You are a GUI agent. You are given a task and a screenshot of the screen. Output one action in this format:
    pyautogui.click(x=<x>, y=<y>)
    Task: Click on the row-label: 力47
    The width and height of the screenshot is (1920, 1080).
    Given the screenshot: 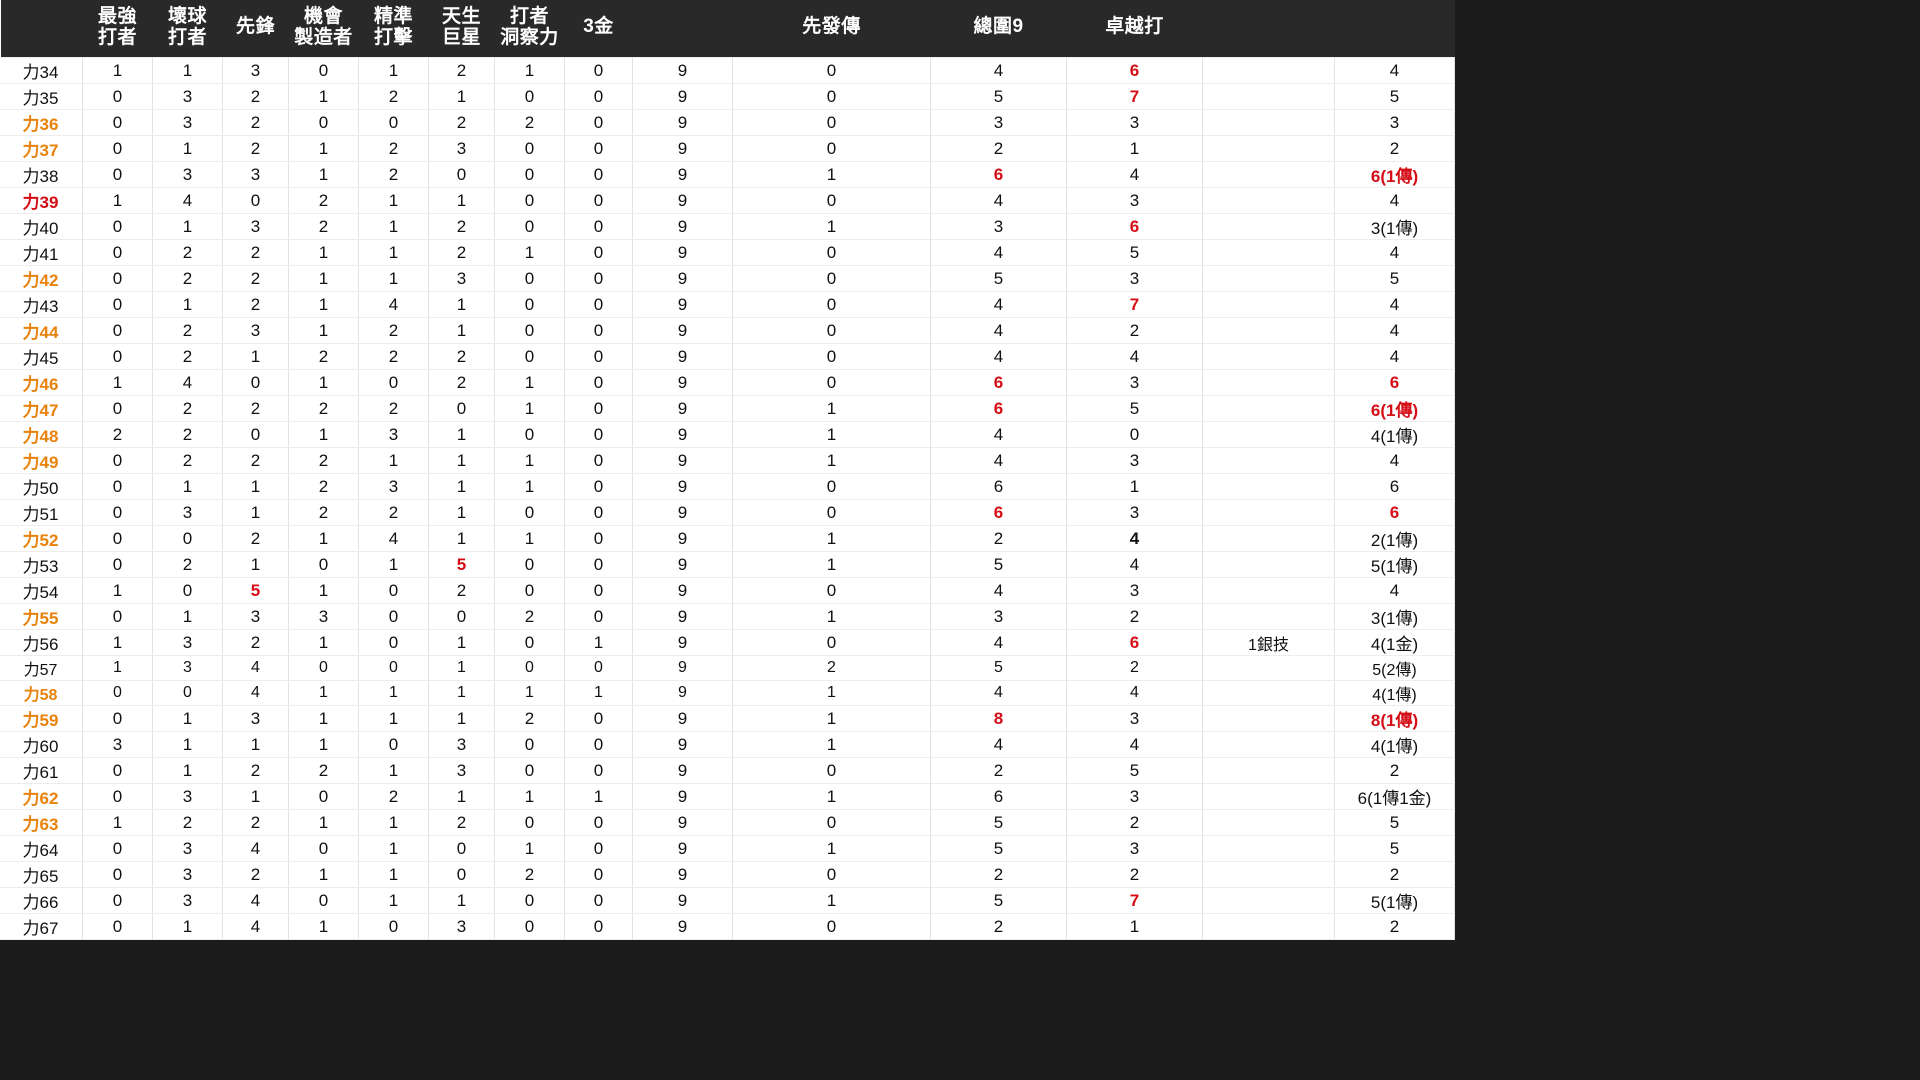 What is the action you would take?
    pyautogui.click(x=41, y=408)
    